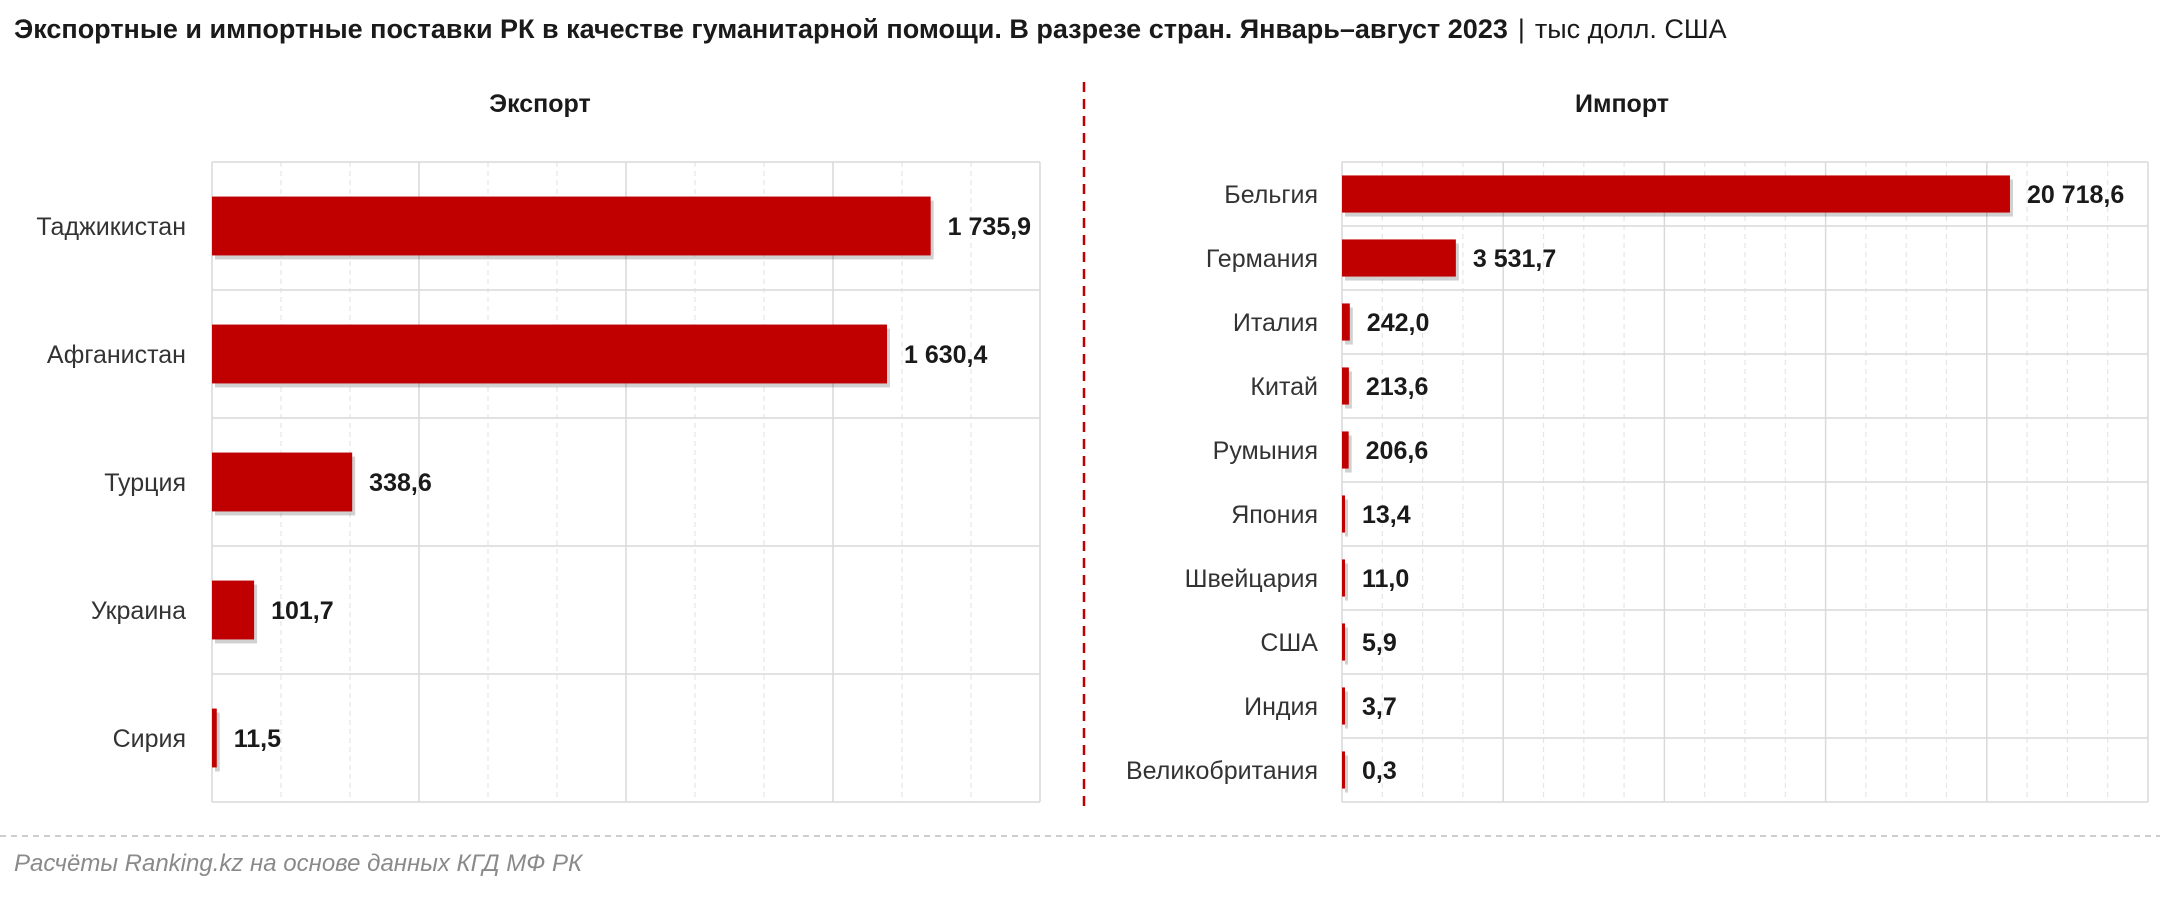 This screenshot has width=2160, height=899. What do you see at coordinates (1622, 104) in the screenshot?
I see `panel-title: Импорт` at bounding box center [1622, 104].